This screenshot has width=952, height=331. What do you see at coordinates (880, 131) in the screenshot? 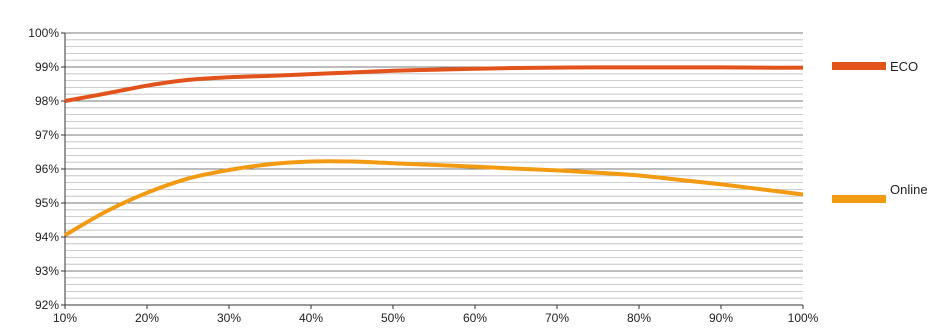
I see `legend: ECO Online` at bounding box center [880, 131].